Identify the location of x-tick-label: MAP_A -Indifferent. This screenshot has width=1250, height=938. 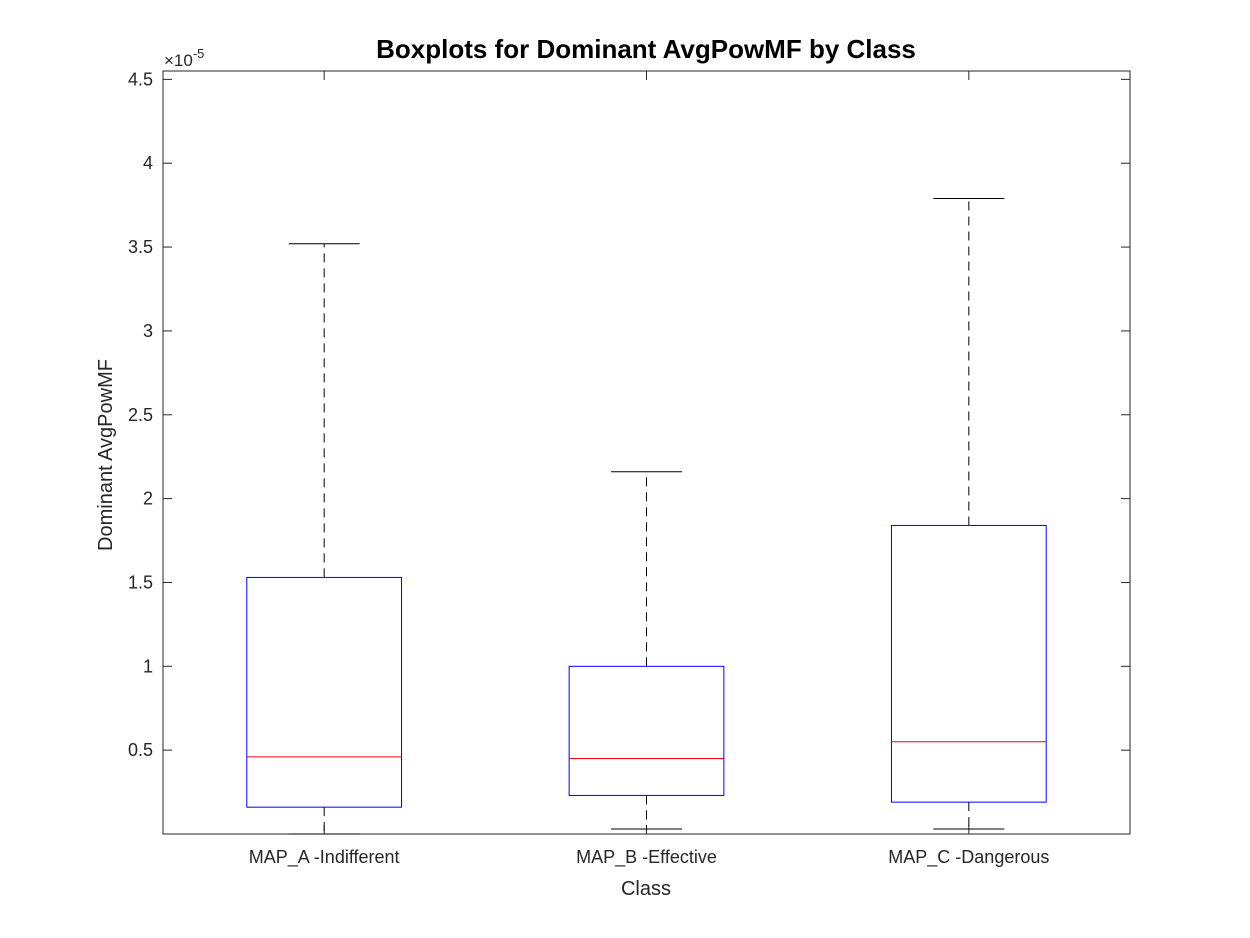
(324, 857).